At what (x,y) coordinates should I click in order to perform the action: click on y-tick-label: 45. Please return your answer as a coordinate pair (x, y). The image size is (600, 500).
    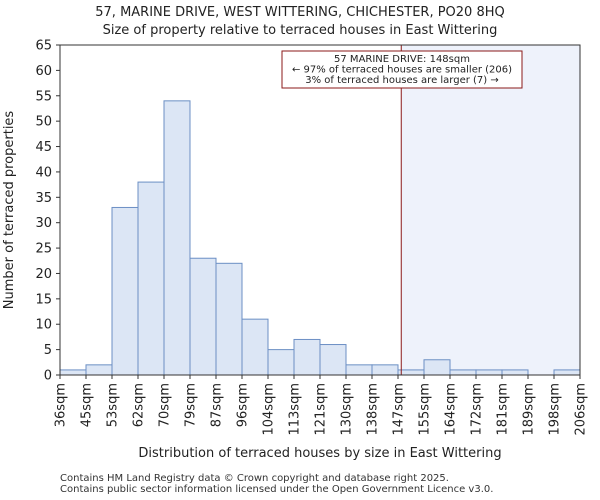
    Looking at the image, I should click on (43, 147).